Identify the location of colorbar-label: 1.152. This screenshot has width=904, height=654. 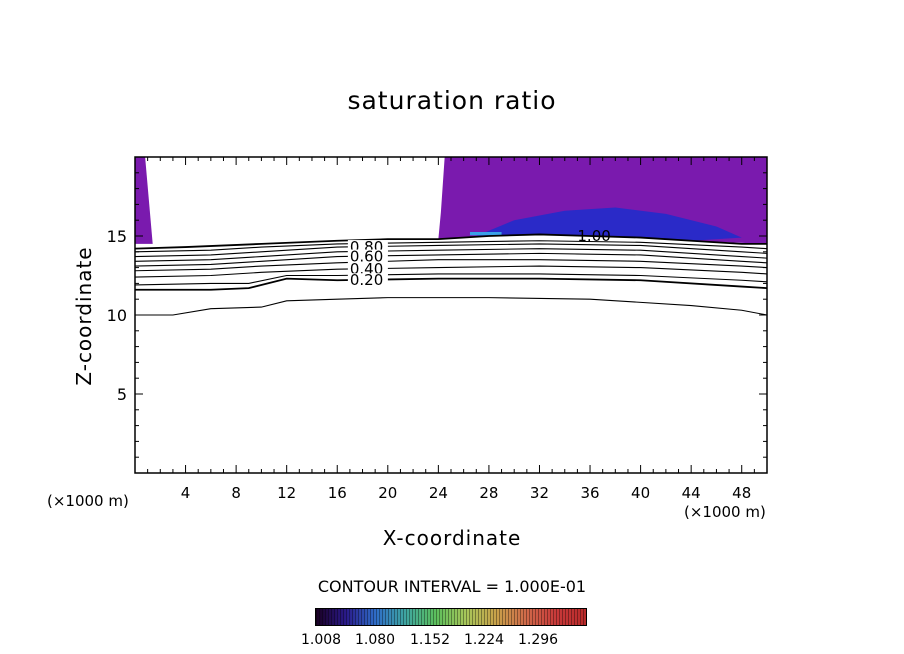
(430, 640).